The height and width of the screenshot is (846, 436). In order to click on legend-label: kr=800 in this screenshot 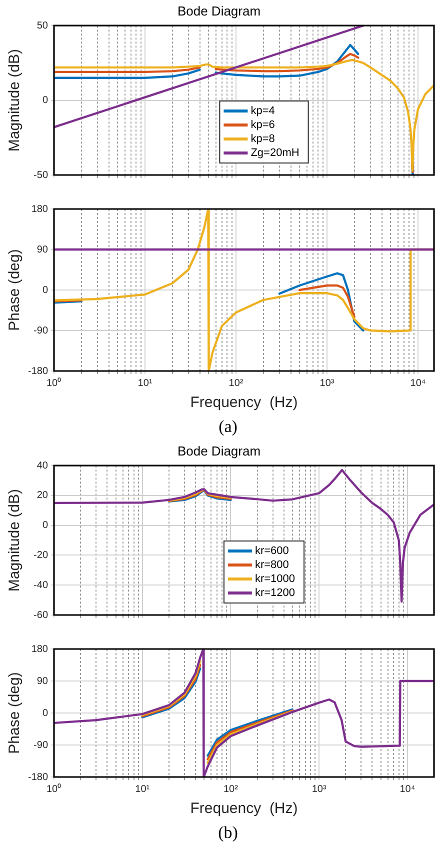, I will do `click(271, 565)`.